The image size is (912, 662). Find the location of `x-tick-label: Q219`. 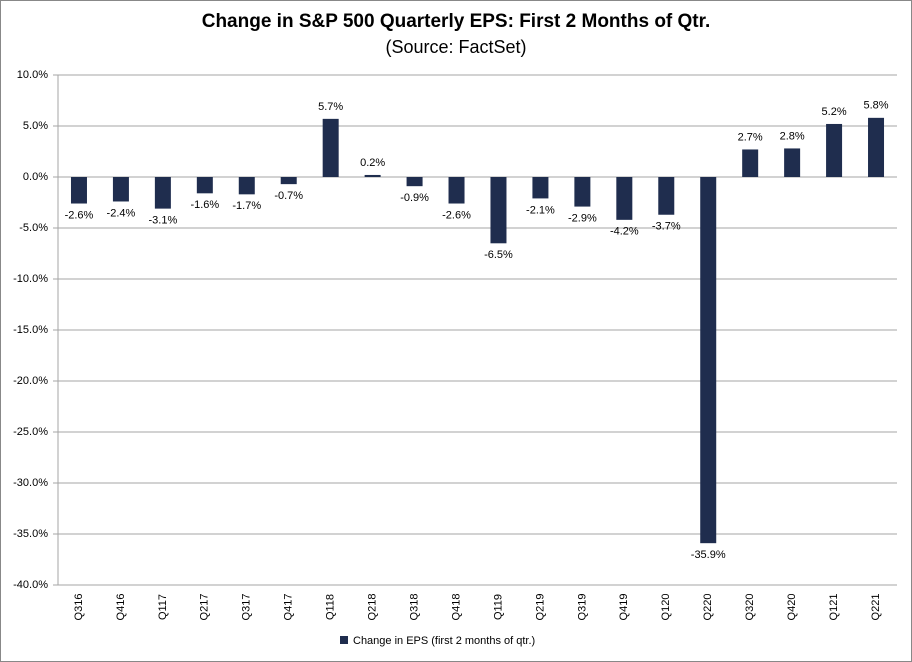

x-tick-label: Q219 is located at coordinates (540, 607).